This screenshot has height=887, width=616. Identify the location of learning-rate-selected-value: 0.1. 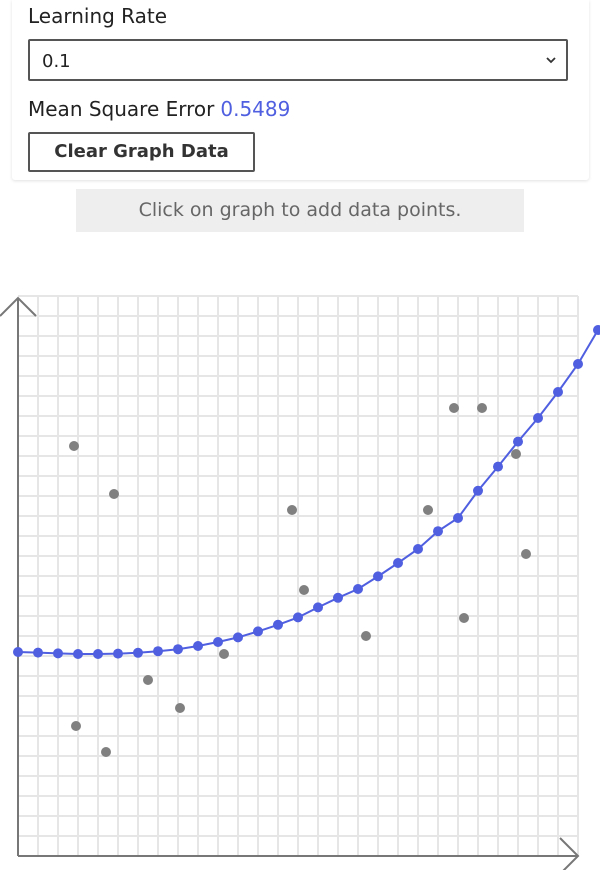
(56, 61).